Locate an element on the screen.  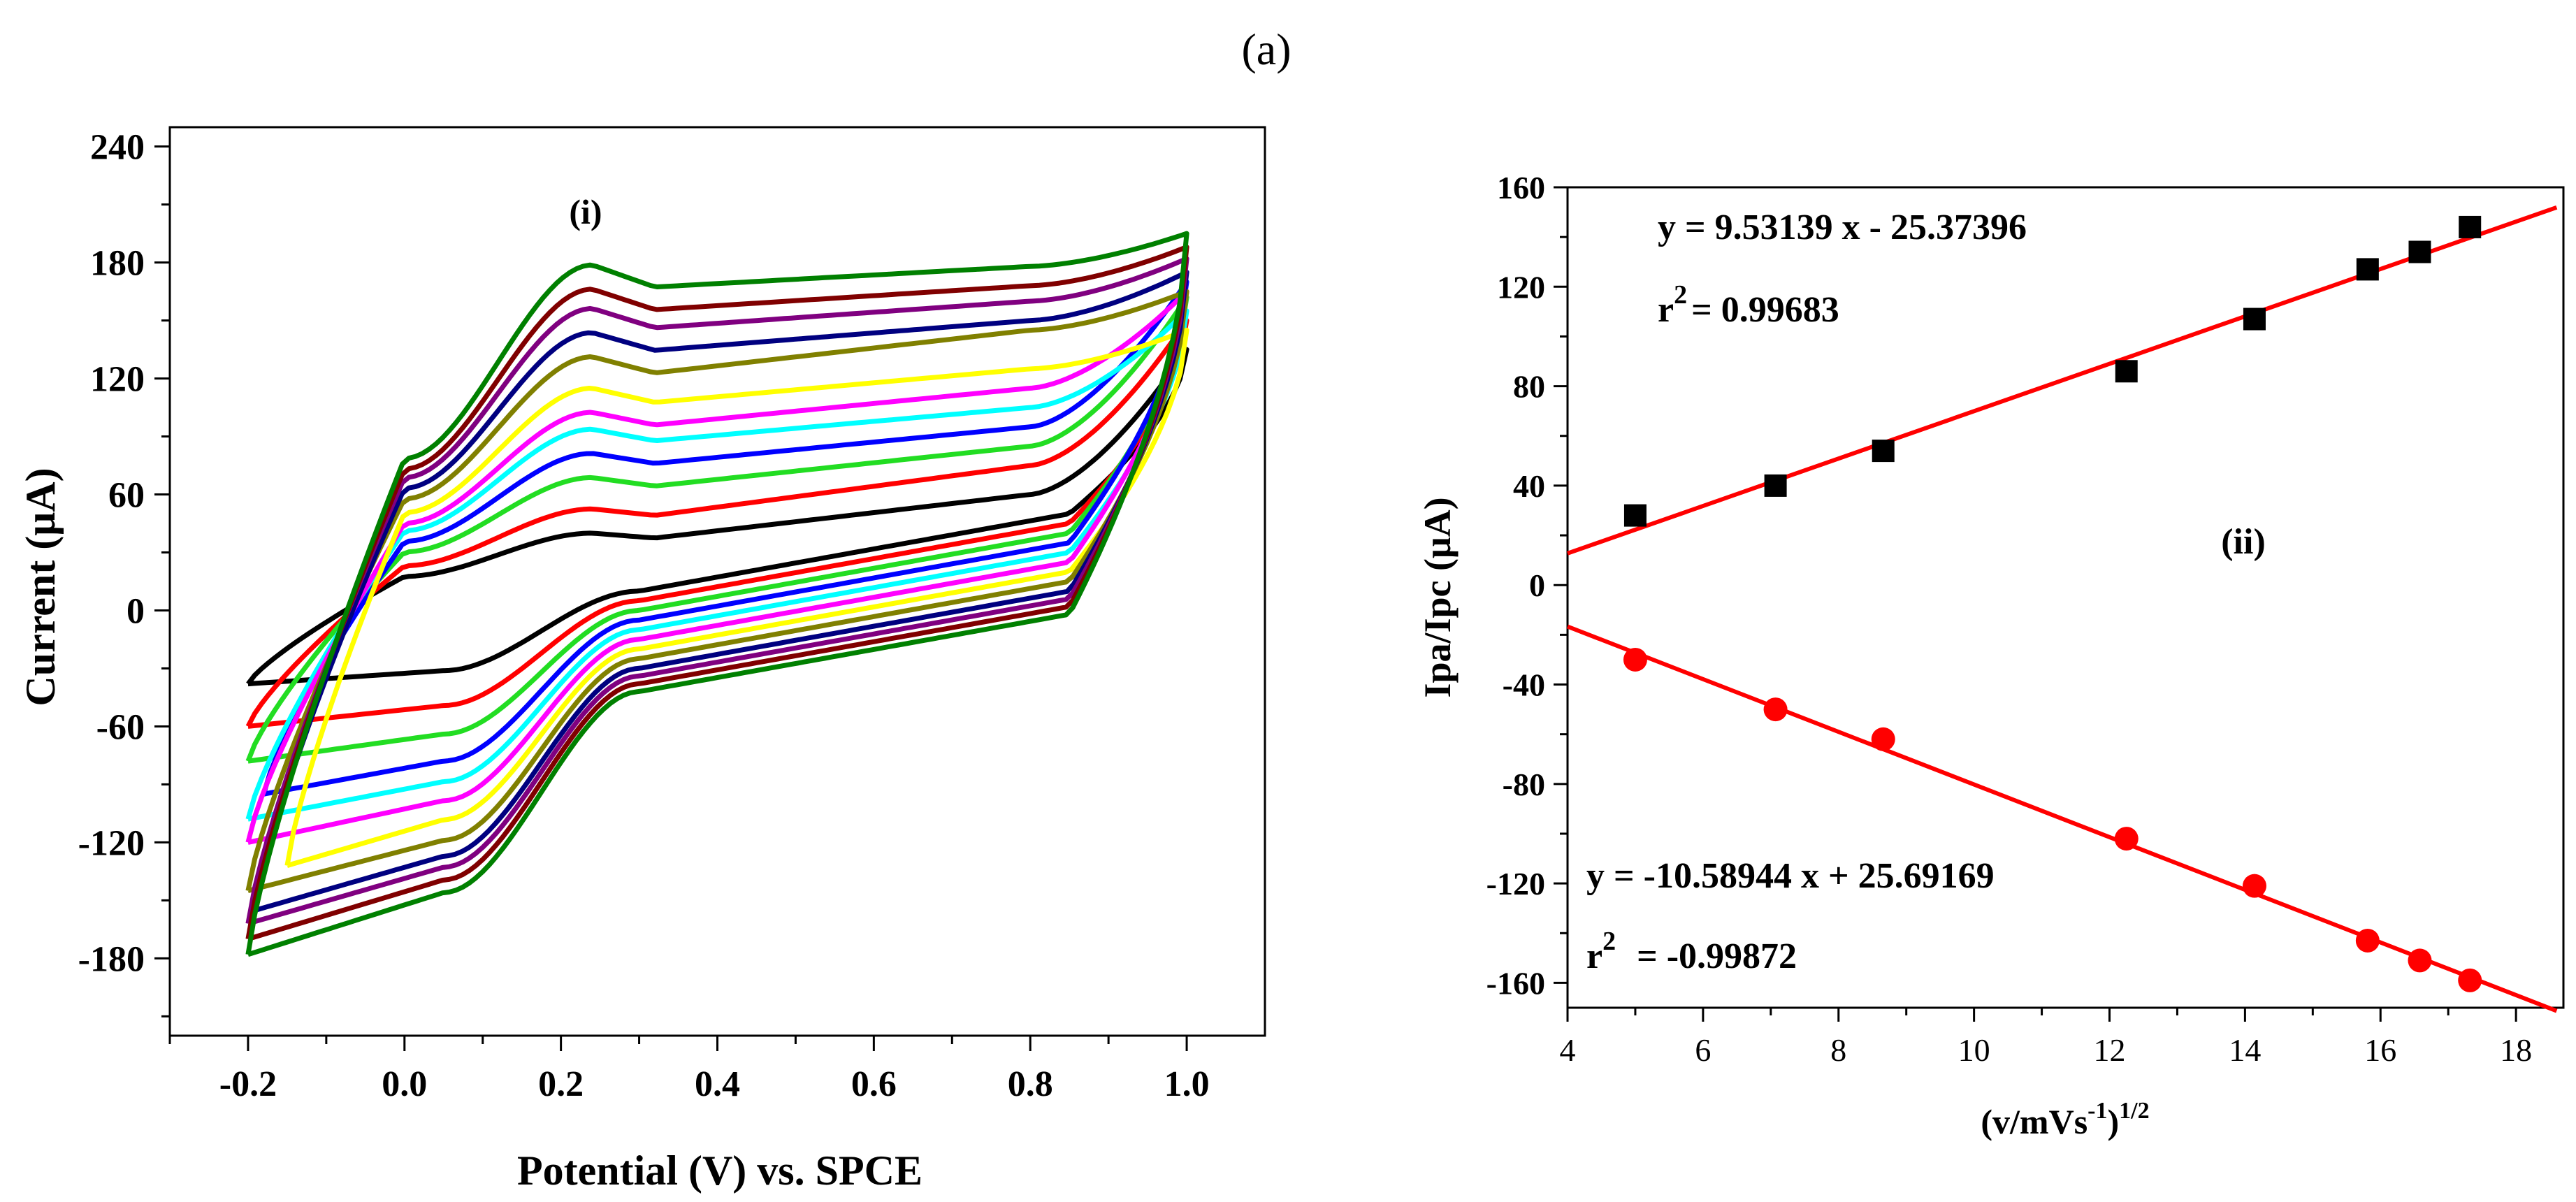
cathodic-fit-line is located at coordinates (2062, 819).